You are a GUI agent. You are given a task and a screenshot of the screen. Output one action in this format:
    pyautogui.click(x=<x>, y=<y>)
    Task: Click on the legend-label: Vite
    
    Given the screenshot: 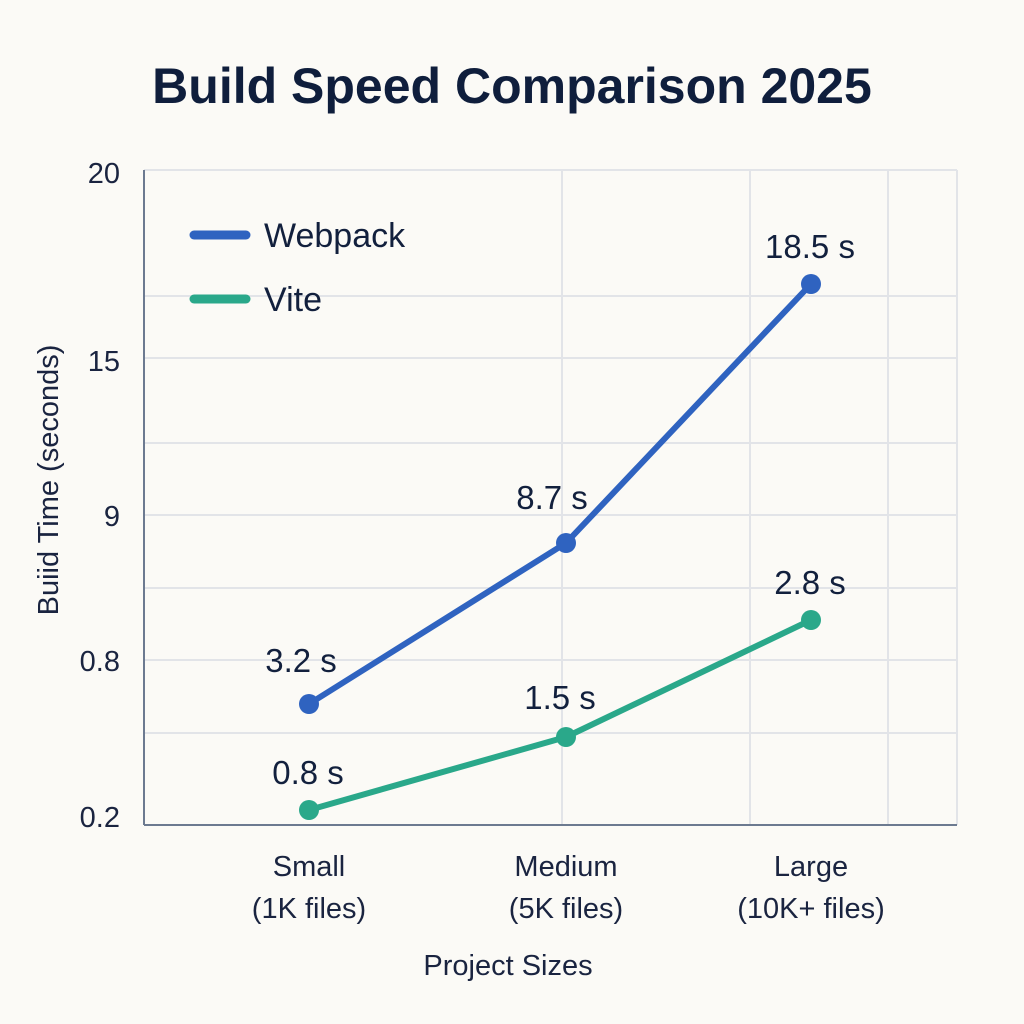 What is the action you would take?
    pyautogui.click(x=293, y=300)
    